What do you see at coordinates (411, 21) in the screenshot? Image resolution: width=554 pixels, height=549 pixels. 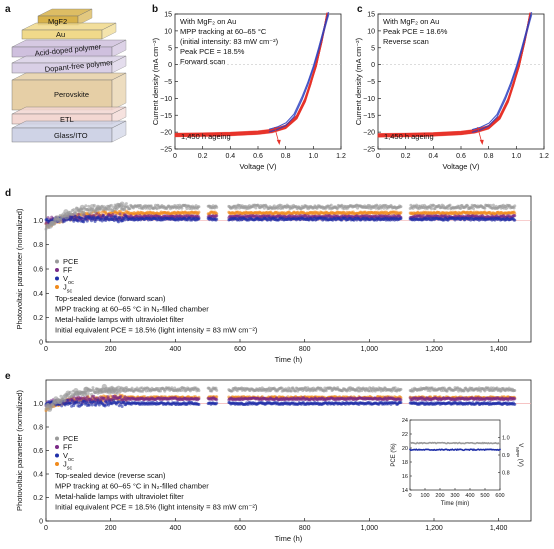 I see `c-note-0: With MgF₂ on Au` at bounding box center [411, 21].